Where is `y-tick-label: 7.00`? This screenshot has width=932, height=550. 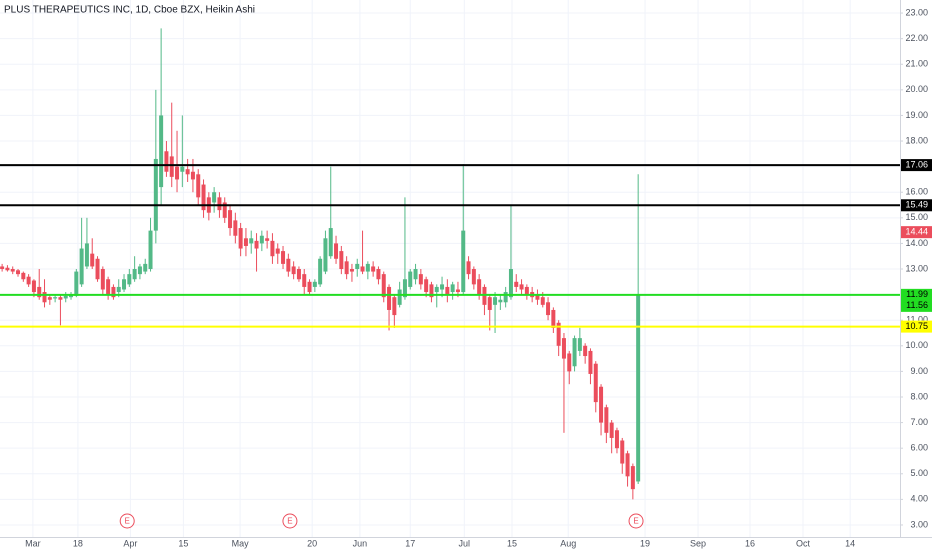
y-tick-label: 7.00 is located at coordinates (919, 422).